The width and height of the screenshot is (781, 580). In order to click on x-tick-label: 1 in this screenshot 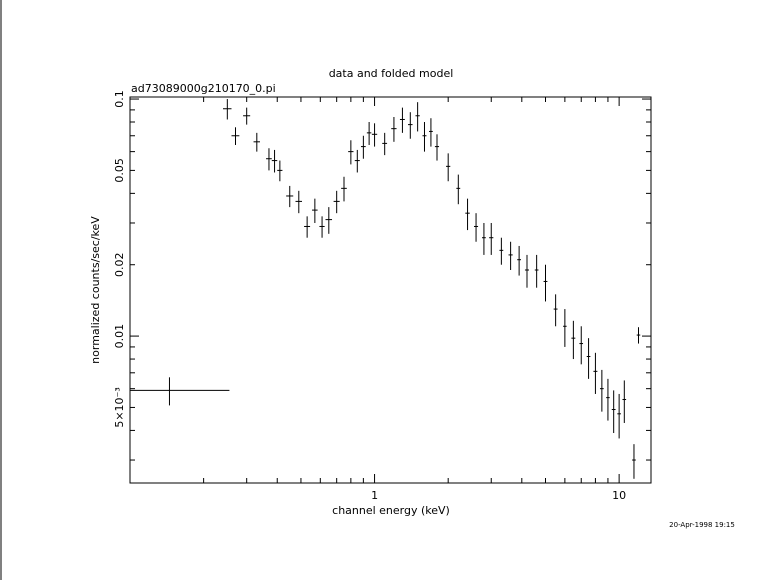, I will do `click(374, 495)`.